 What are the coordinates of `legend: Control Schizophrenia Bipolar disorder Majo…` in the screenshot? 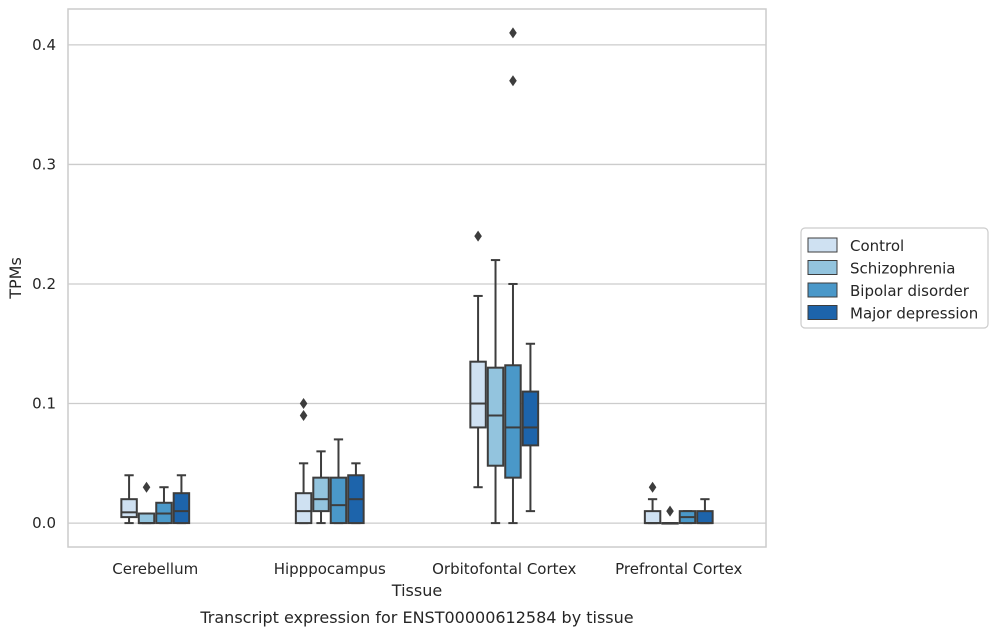 It's located at (894, 278).